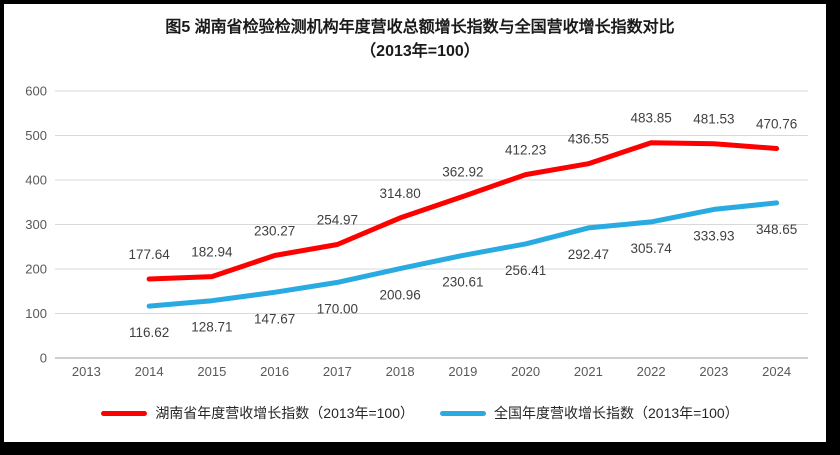 Image resolution: width=840 pixels, height=455 pixels. Describe the element at coordinates (588, 254) in the screenshot. I see `data-label-national: 292.47` at that location.